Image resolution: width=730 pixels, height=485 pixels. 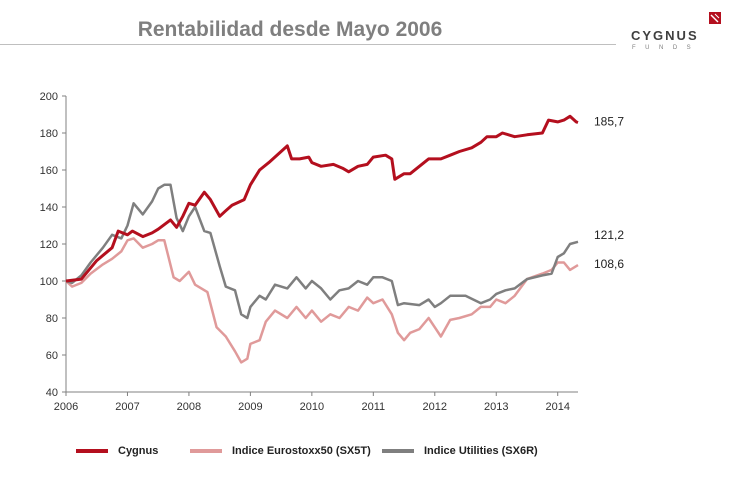 What do you see at coordinates (665, 35) in the screenshot?
I see `logo-name: CYGNUS` at bounding box center [665, 35].